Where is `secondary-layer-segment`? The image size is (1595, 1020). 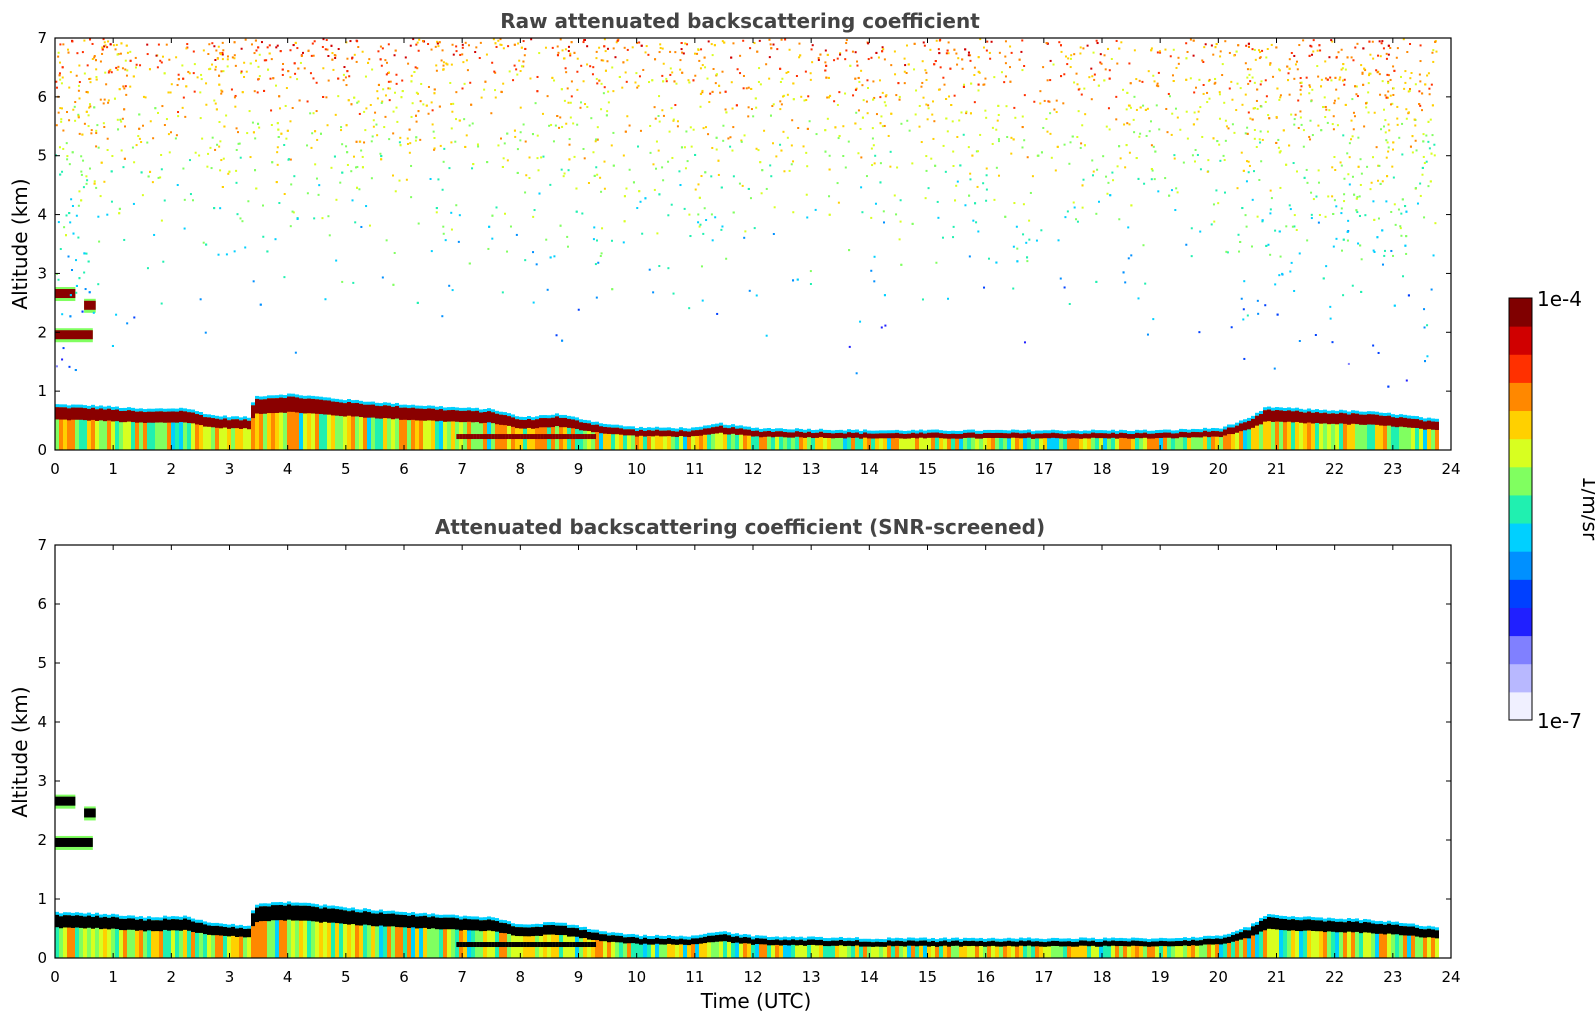
secondary-layer-segment is located at coordinates (560, 437).